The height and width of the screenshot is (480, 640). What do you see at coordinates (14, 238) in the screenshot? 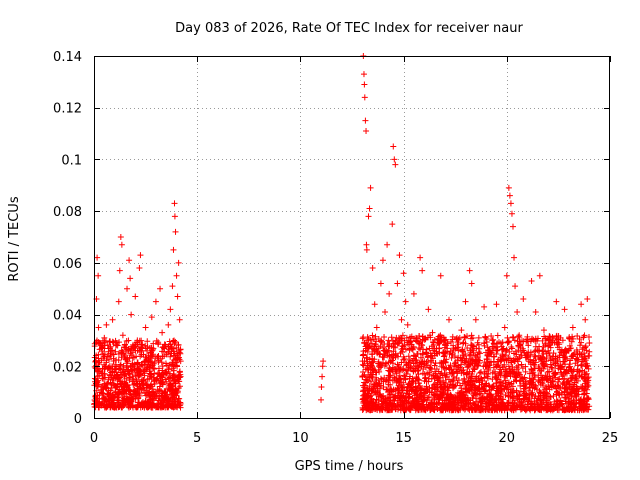
I see `y-axis-label: ROTI / TECUs` at bounding box center [14, 238].